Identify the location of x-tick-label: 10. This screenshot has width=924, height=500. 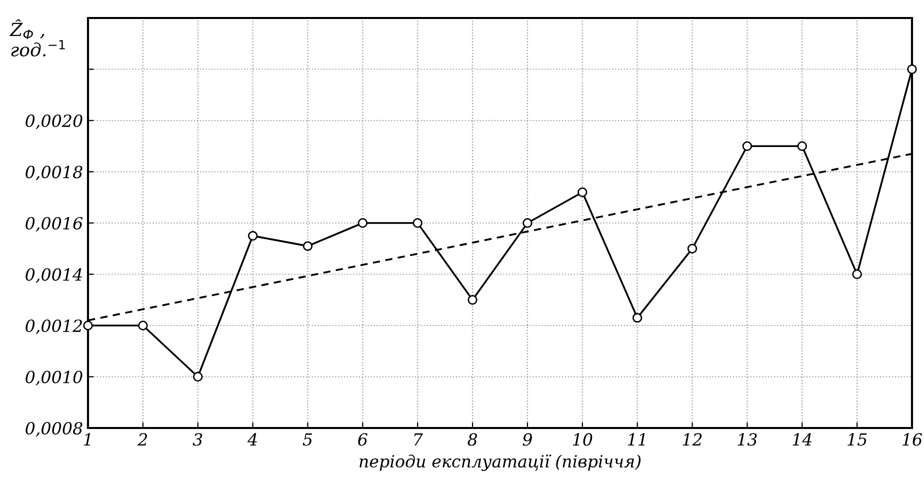
(582, 439).